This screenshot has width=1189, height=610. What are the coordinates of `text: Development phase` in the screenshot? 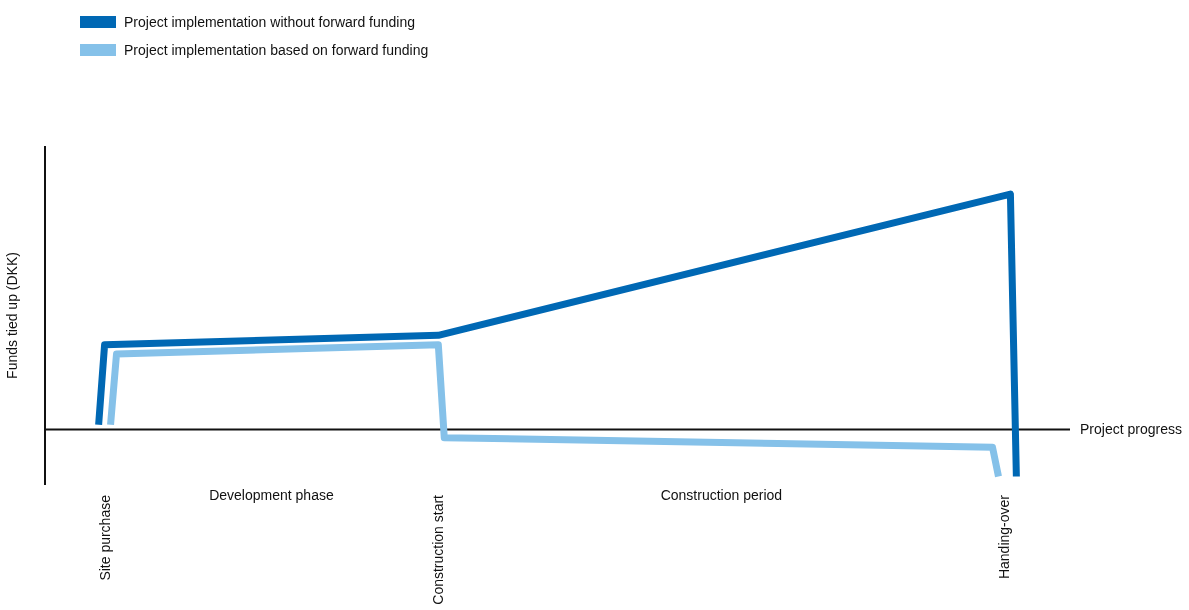 It's located at (271, 495).